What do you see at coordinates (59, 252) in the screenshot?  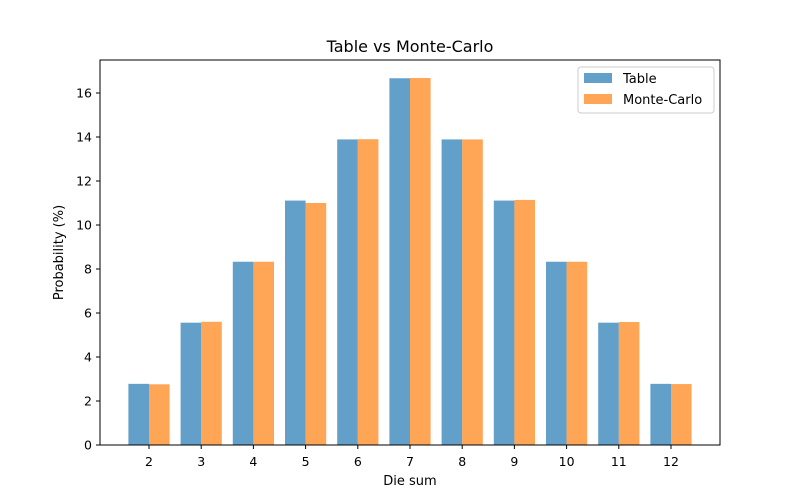 I see `y-axis-label: Probability (%)` at bounding box center [59, 252].